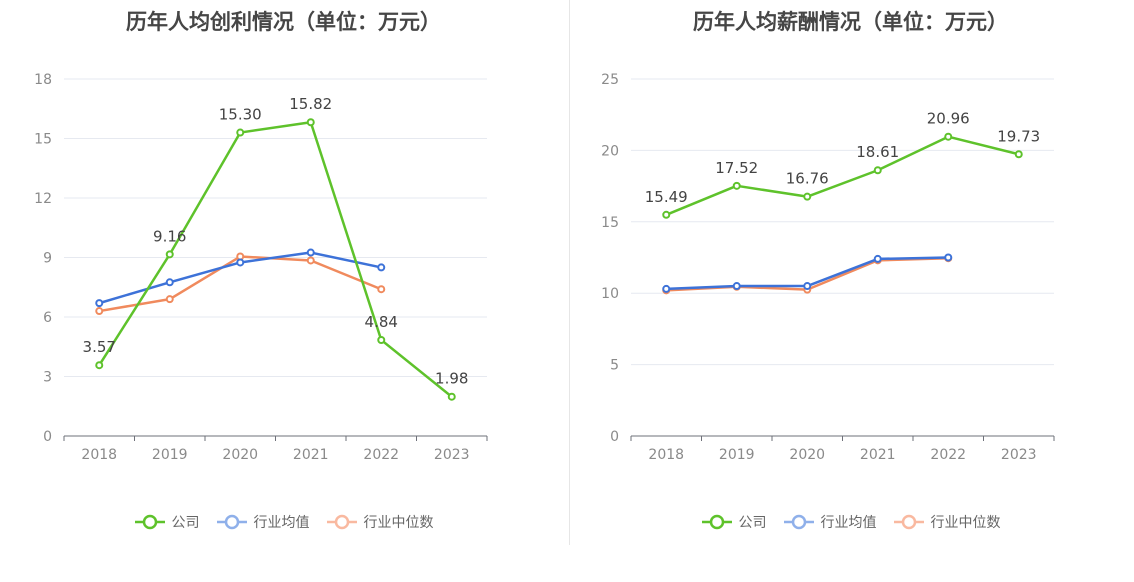  Describe the element at coordinates (310, 104) in the screenshot. I see `data-label: 15.82` at that location.